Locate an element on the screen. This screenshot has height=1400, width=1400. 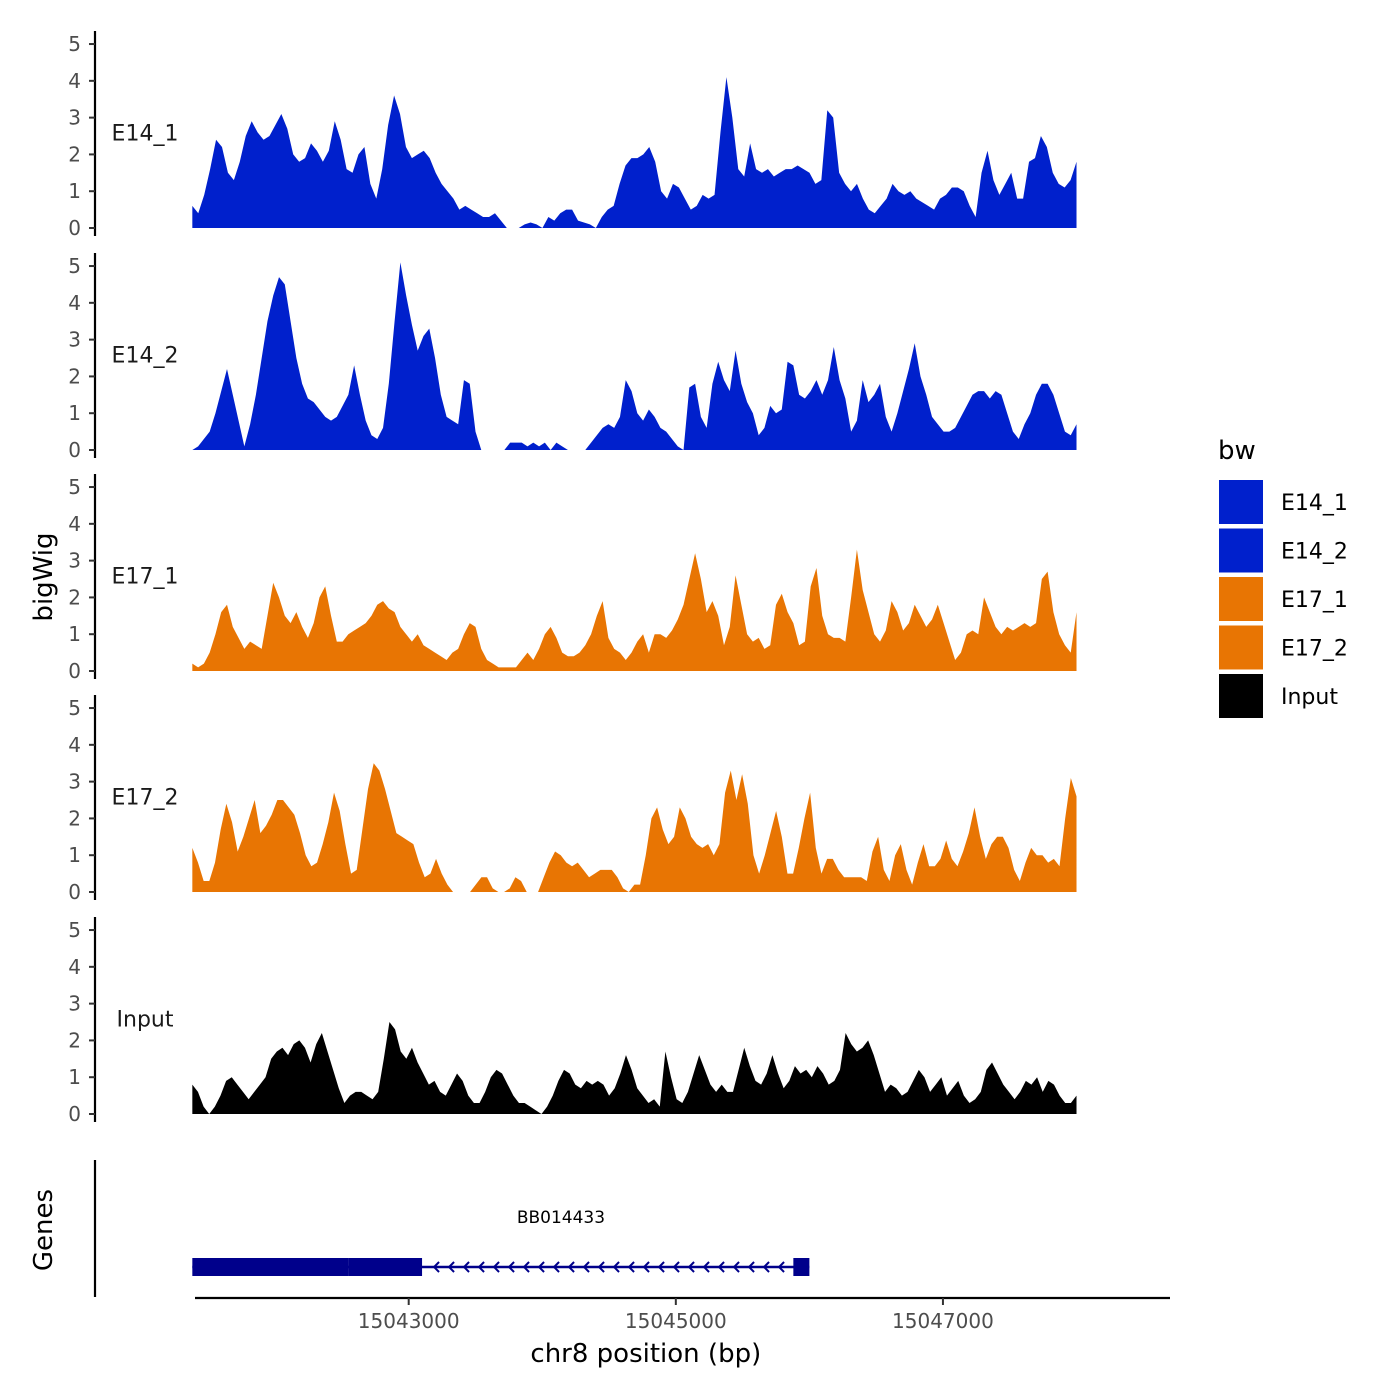
track-input: 0 1 2 3 4 5 Input is located at coordinates (572, 1021).